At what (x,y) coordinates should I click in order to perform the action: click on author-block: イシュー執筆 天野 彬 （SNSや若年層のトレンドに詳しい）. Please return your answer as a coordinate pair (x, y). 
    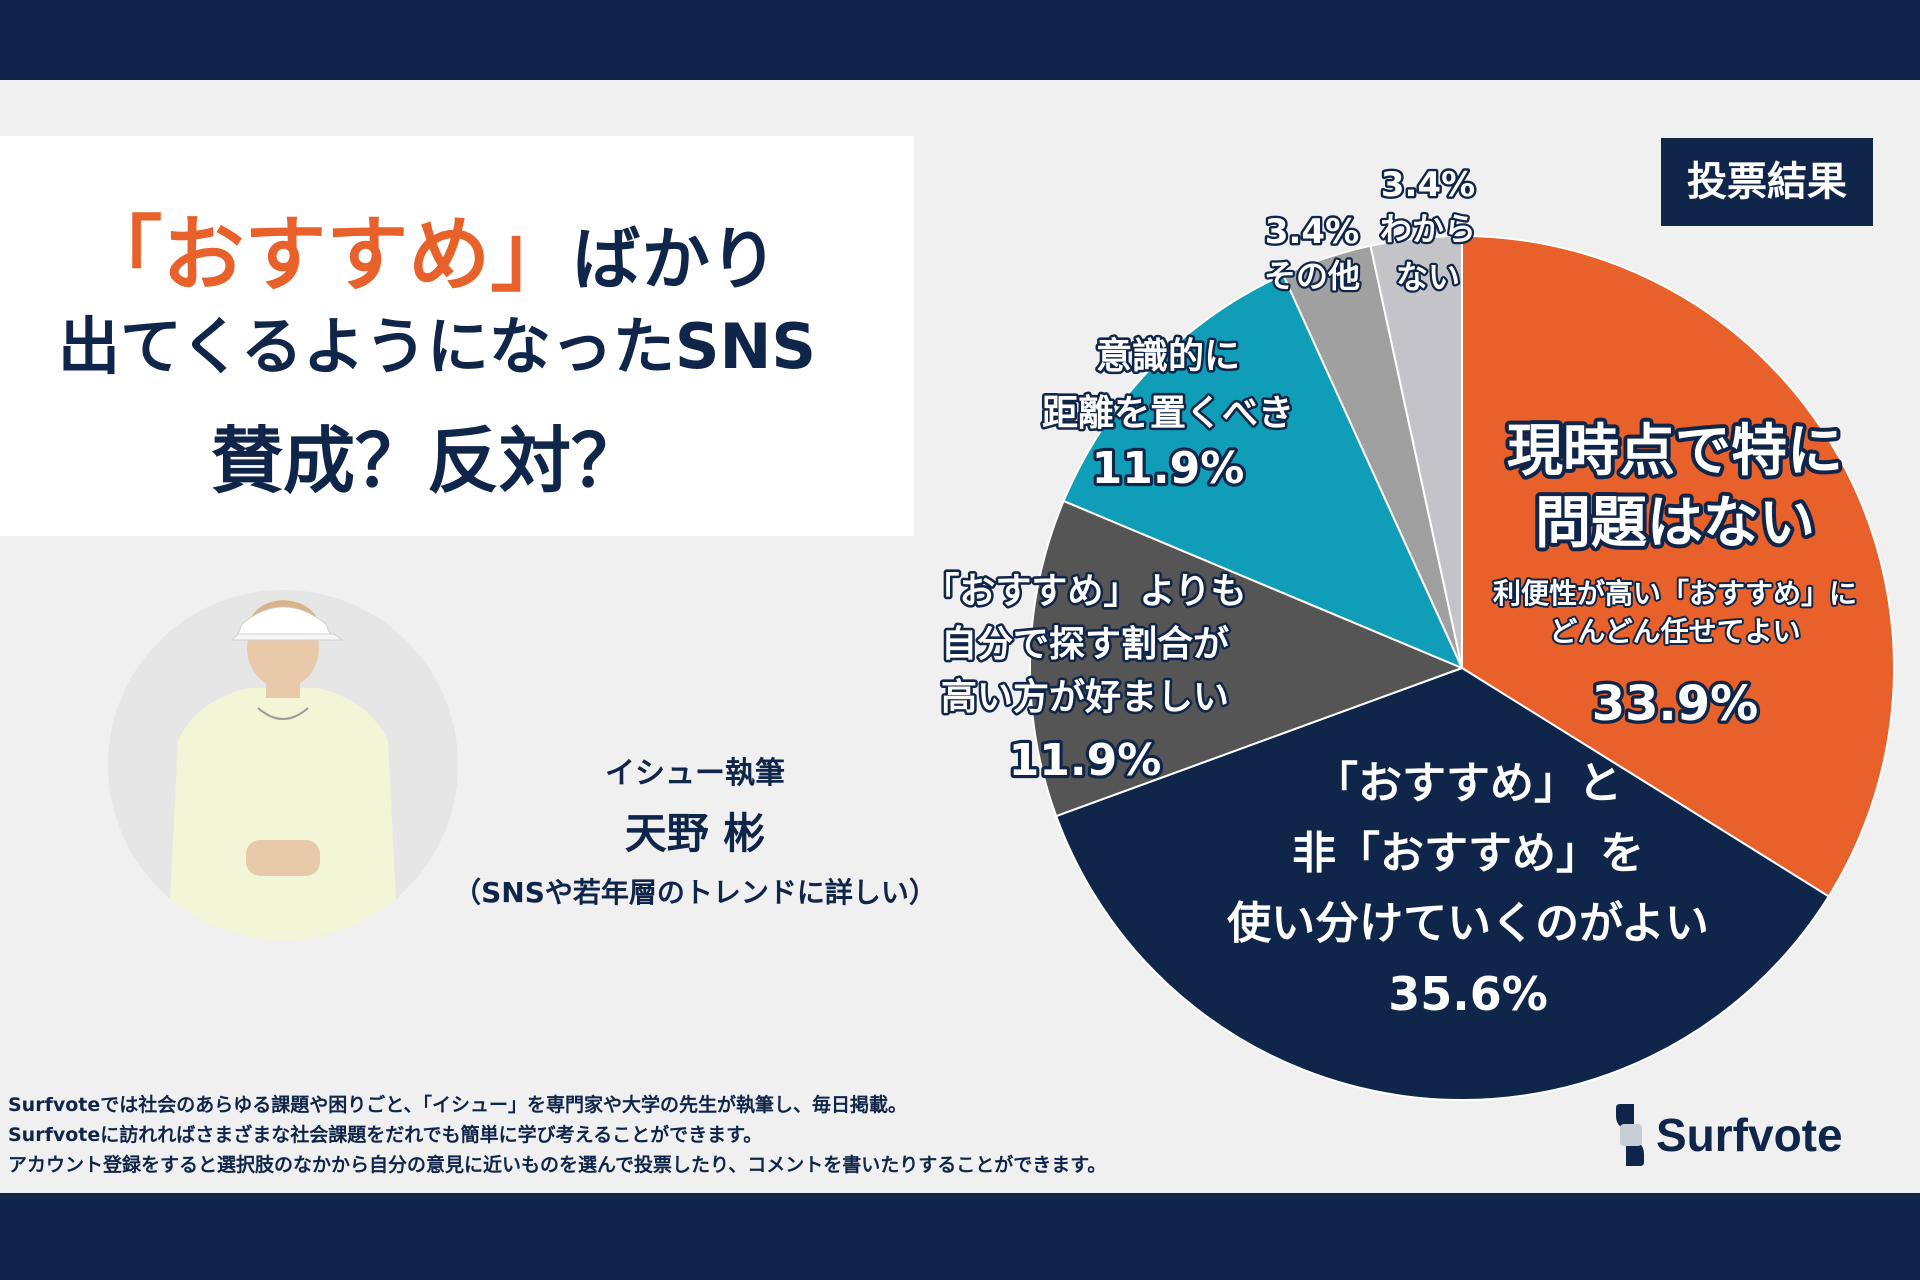
    Looking at the image, I should click on (695, 829).